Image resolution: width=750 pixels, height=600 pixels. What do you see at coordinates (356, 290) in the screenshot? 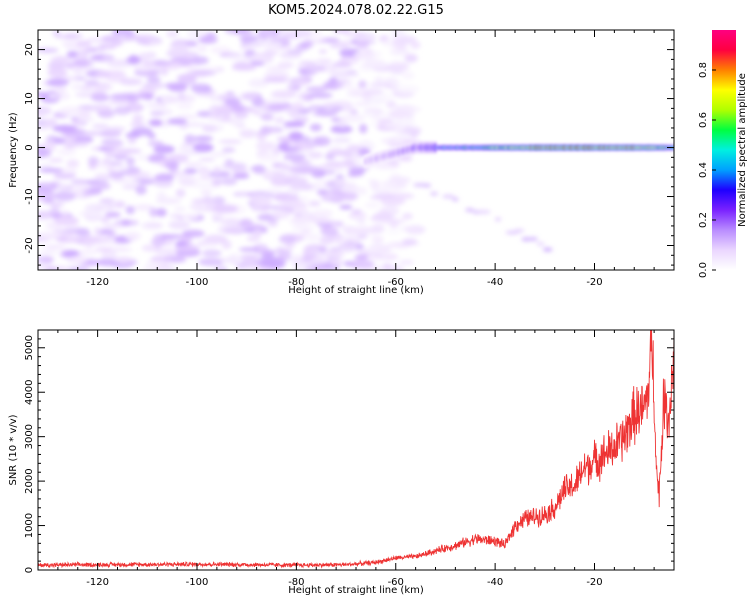
I see `spectrogram-xlabel: Height of straight line (km)` at bounding box center [356, 290].